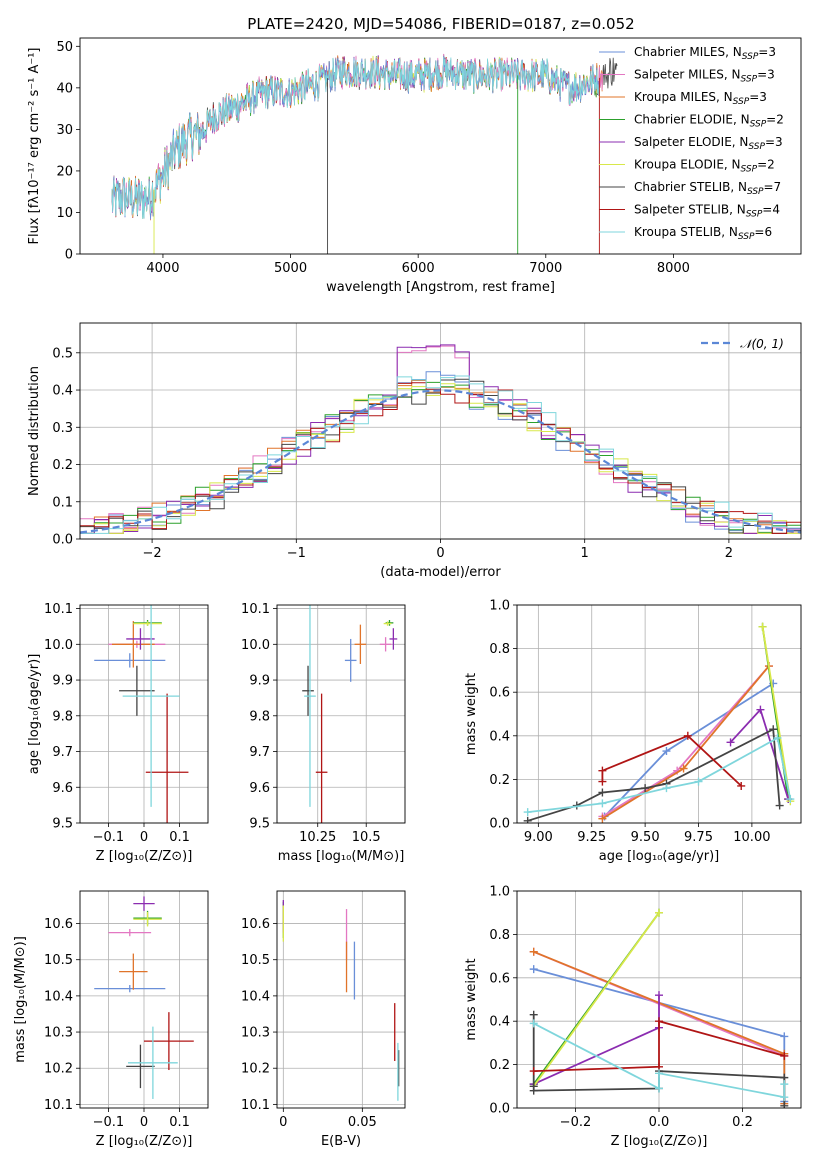  Describe the element at coordinates (58, 960) in the screenshot. I see `y-tick-label: 10.5` at that location.